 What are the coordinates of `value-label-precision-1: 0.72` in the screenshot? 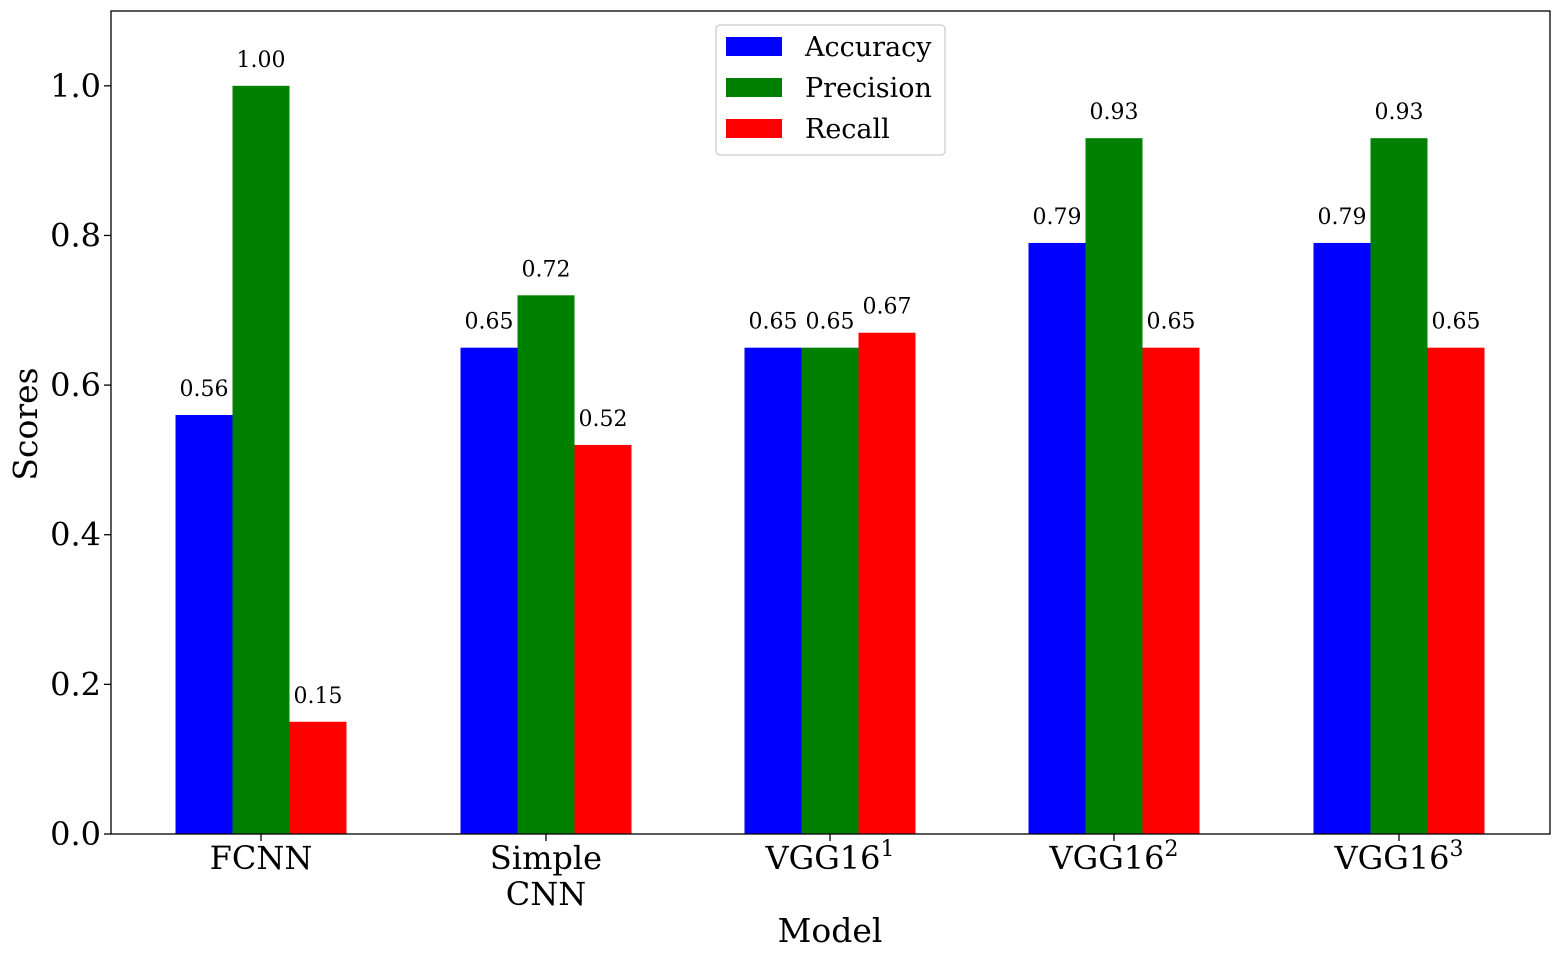 It's located at (546, 269).